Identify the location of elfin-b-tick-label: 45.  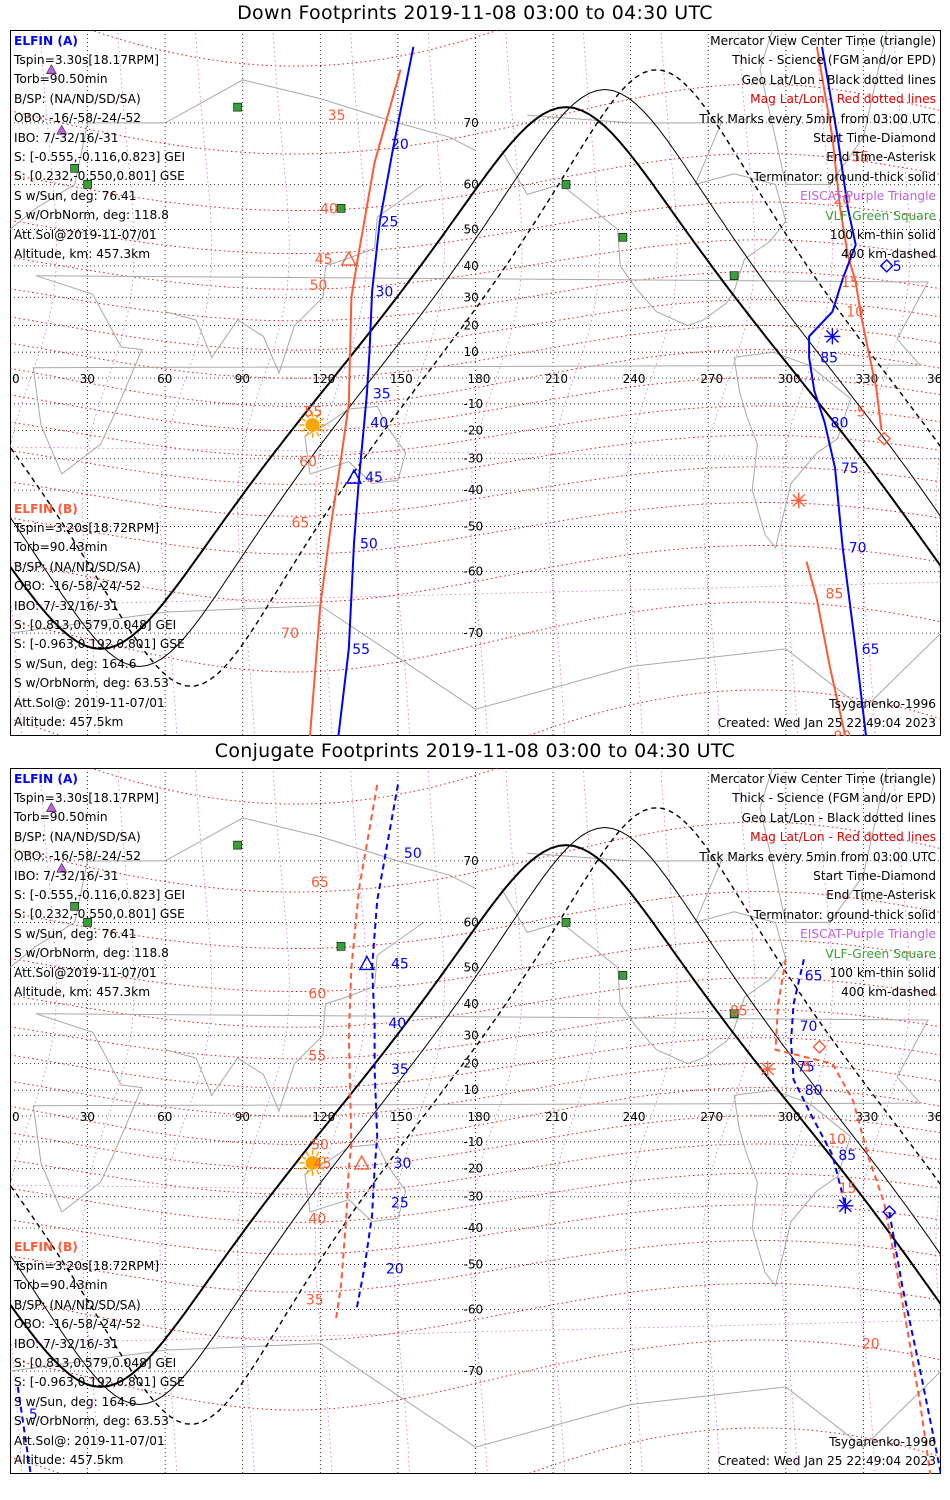
(324, 260).